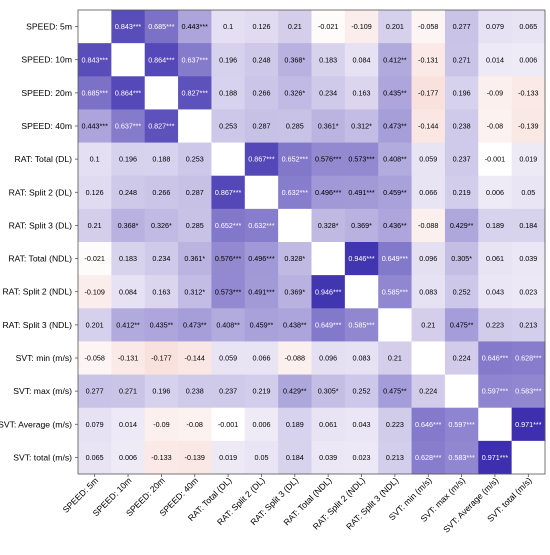 The width and height of the screenshot is (550, 555). What do you see at coordinates (495, 26) in the screenshot?
I see `cell-value-label: 0.079` at bounding box center [495, 26].